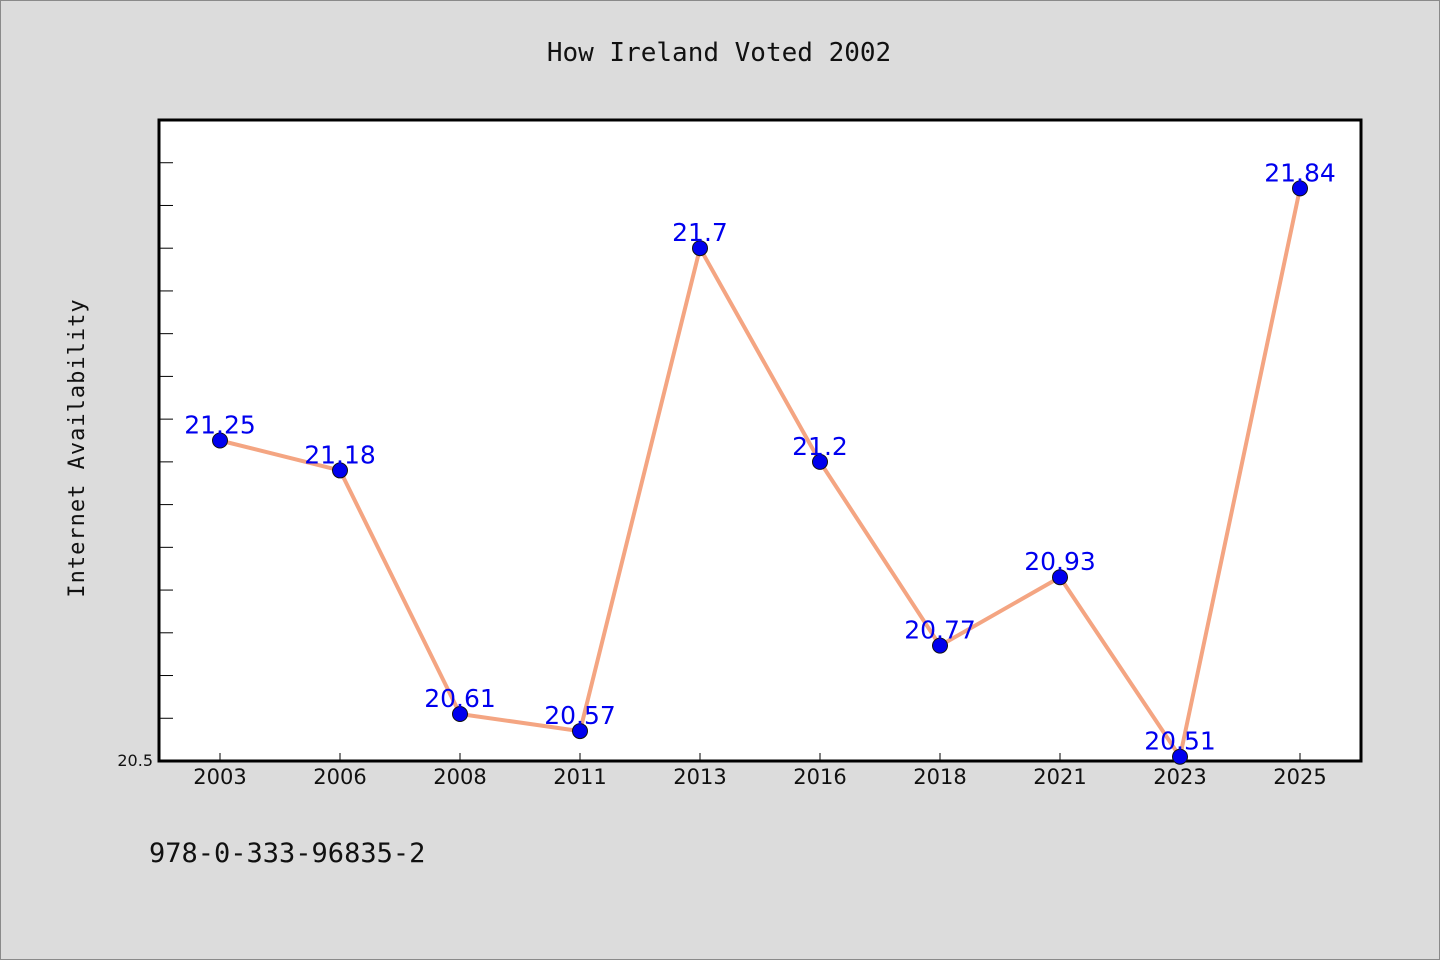  What do you see at coordinates (1299, 777) in the screenshot?
I see `x-tick-label: 2025` at bounding box center [1299, 777].